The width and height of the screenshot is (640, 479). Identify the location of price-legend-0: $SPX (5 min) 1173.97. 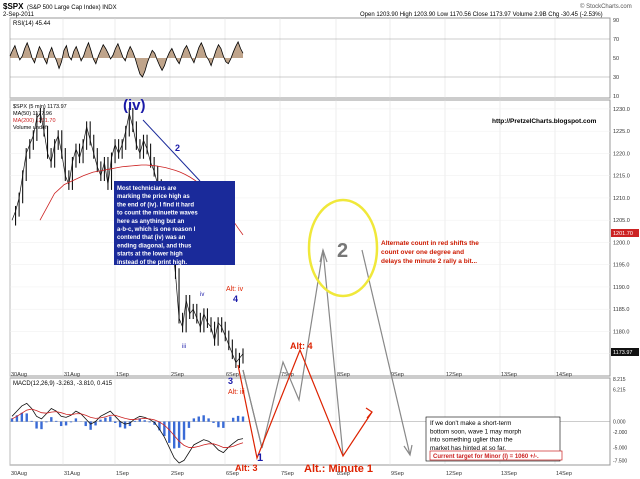
(40, 107).